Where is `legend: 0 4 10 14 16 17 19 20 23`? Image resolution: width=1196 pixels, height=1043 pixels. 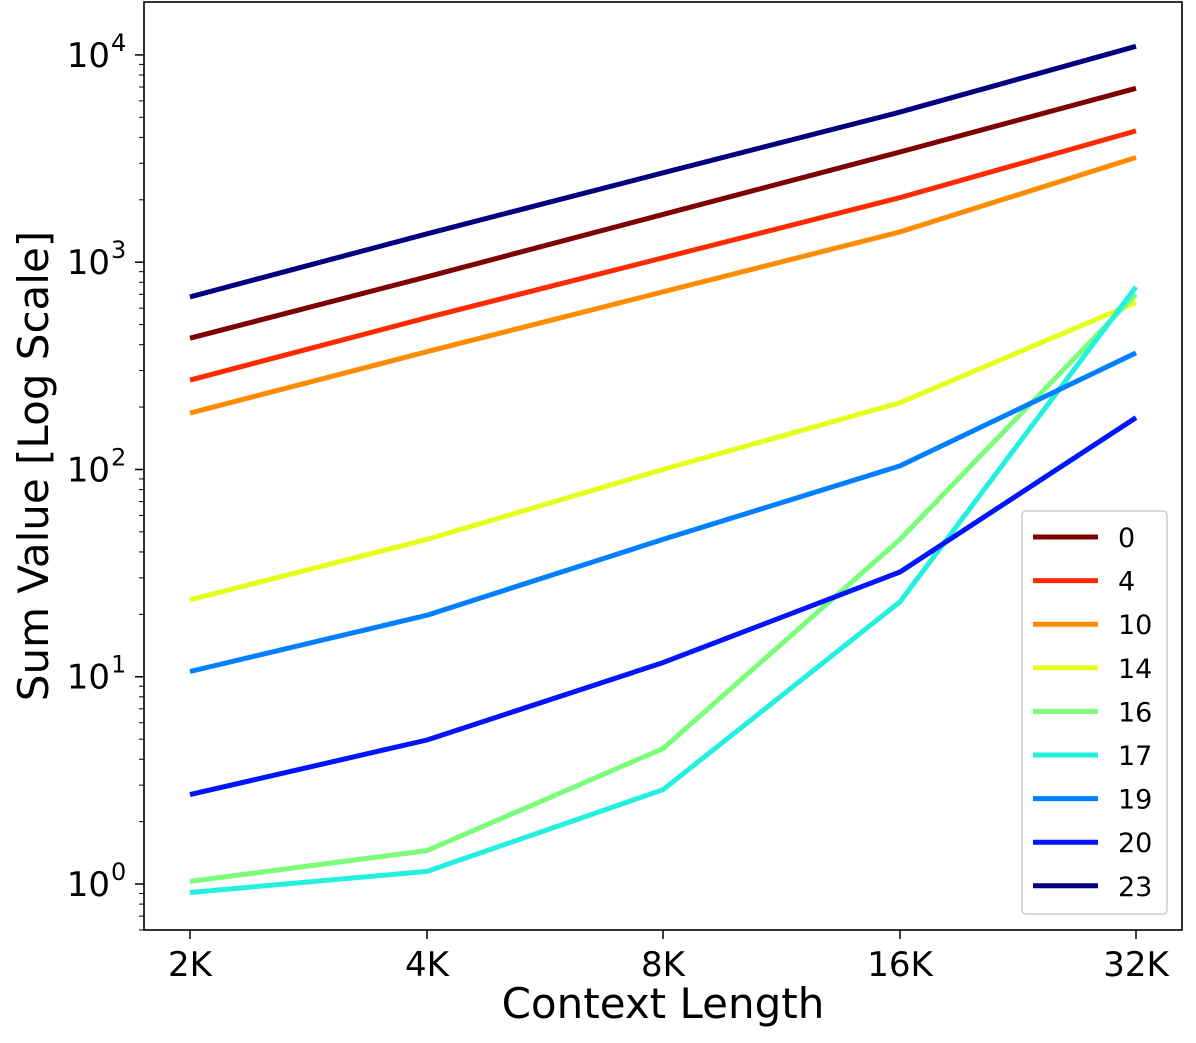
legend: 0 4 10 14 16 17 19 20 23 is located at coordinates (1094, 712).